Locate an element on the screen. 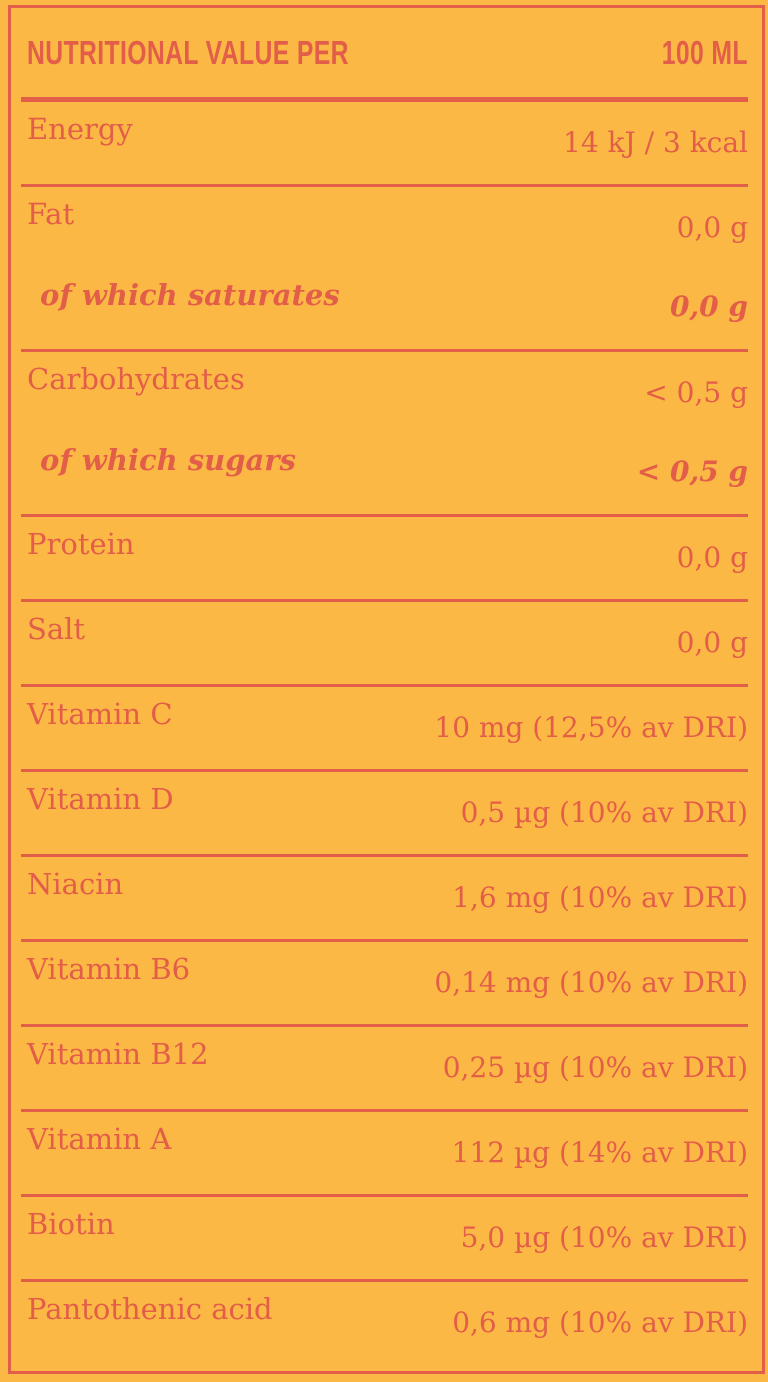  row-value: 10 mg (12,5% av DRI) is located at coordinates (591, 727).